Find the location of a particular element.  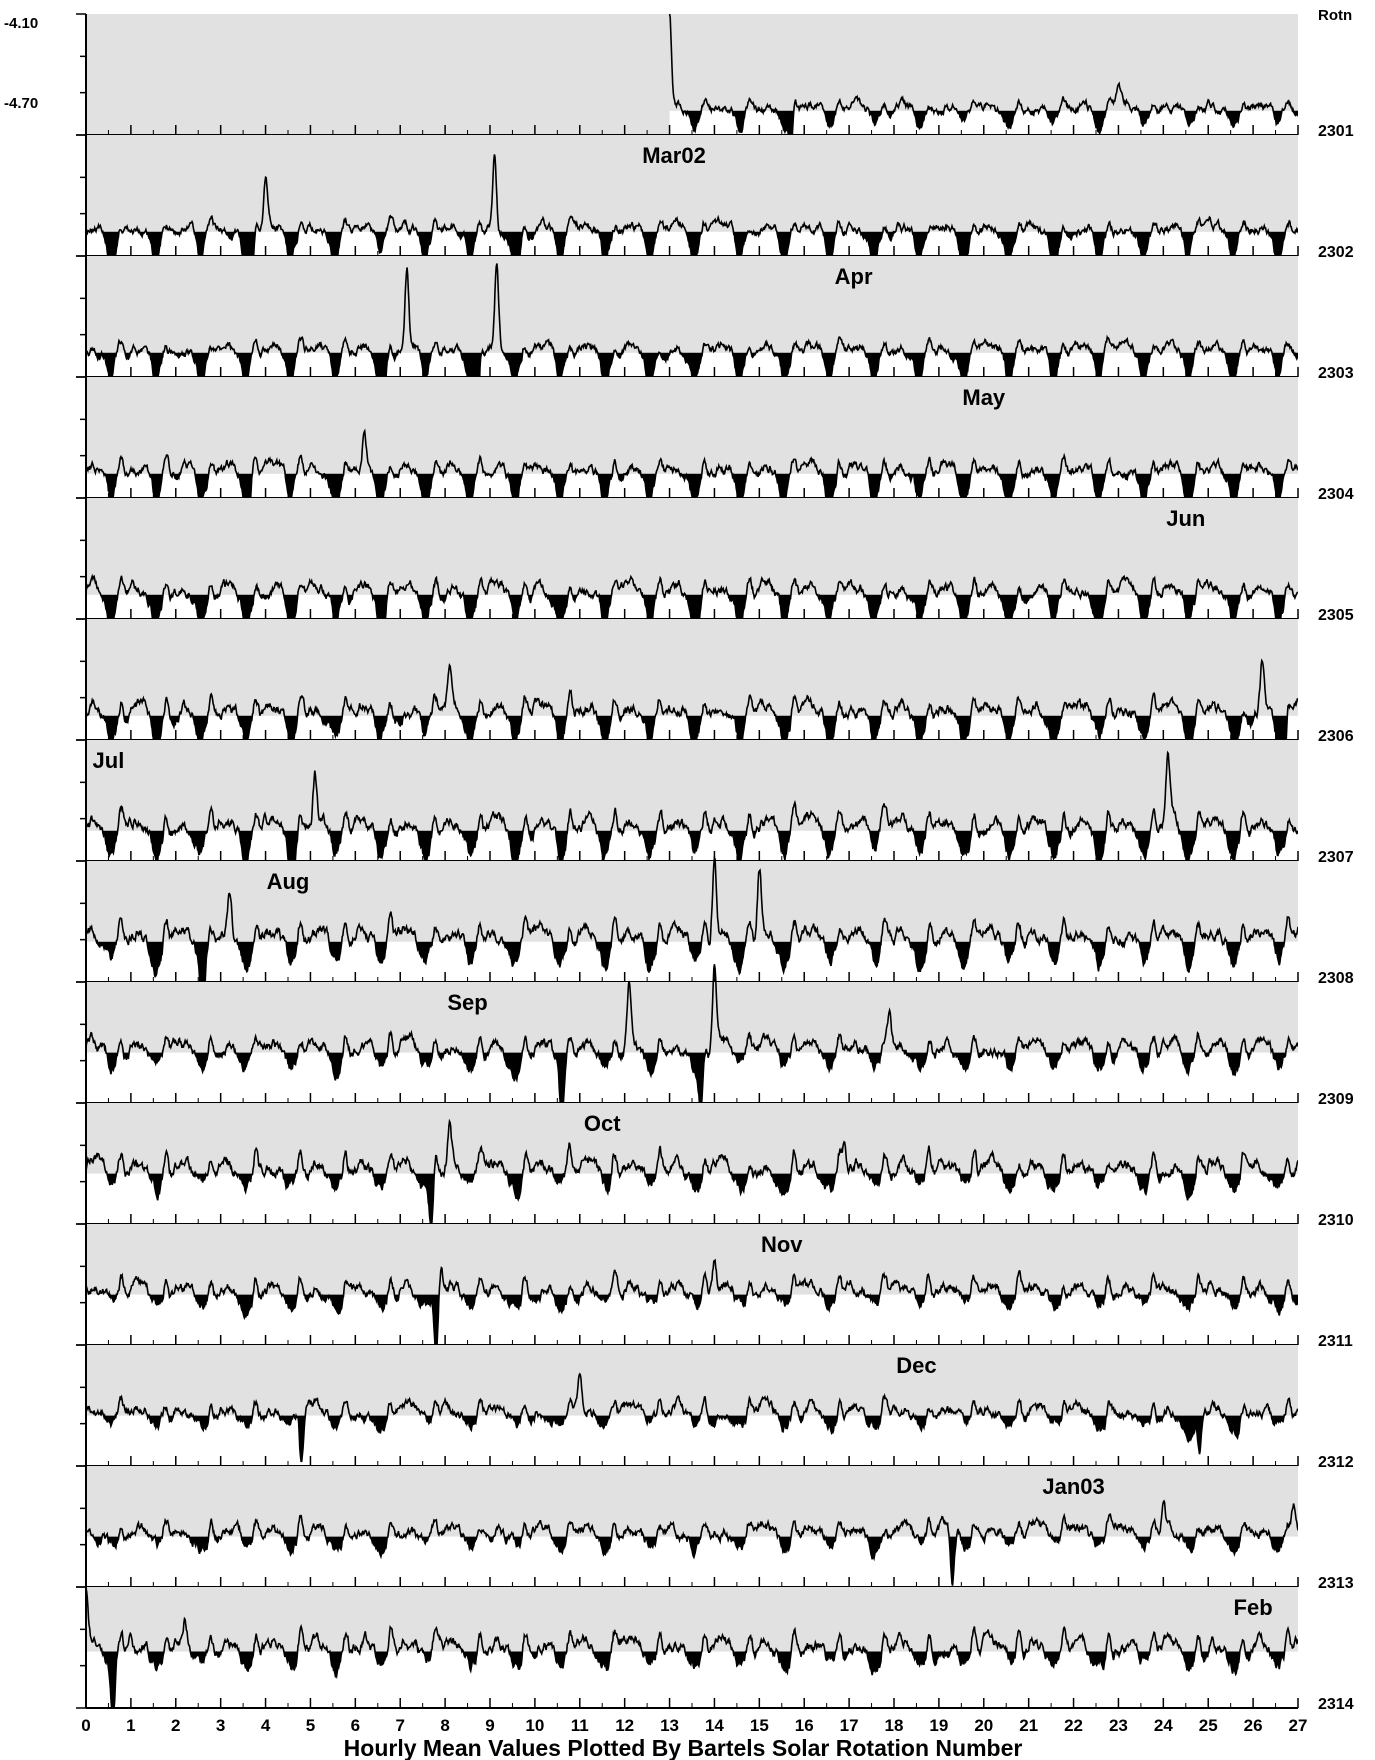

rotation-label: 2304 is located at coordinates (1336, 494).